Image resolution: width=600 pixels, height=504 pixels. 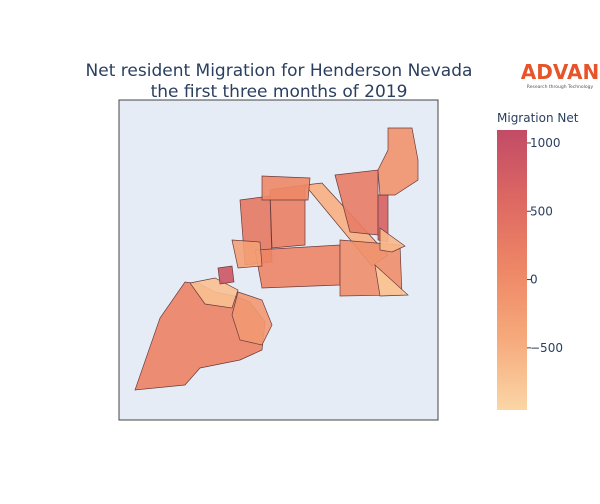 I want to click on colorbar-tick-label: −500, so click(x=546, y=348).